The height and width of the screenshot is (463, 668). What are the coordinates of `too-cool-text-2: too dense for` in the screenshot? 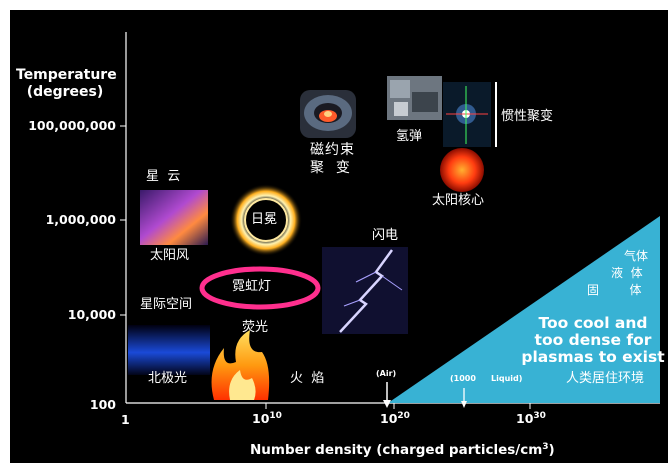 It's located at (593, 340).